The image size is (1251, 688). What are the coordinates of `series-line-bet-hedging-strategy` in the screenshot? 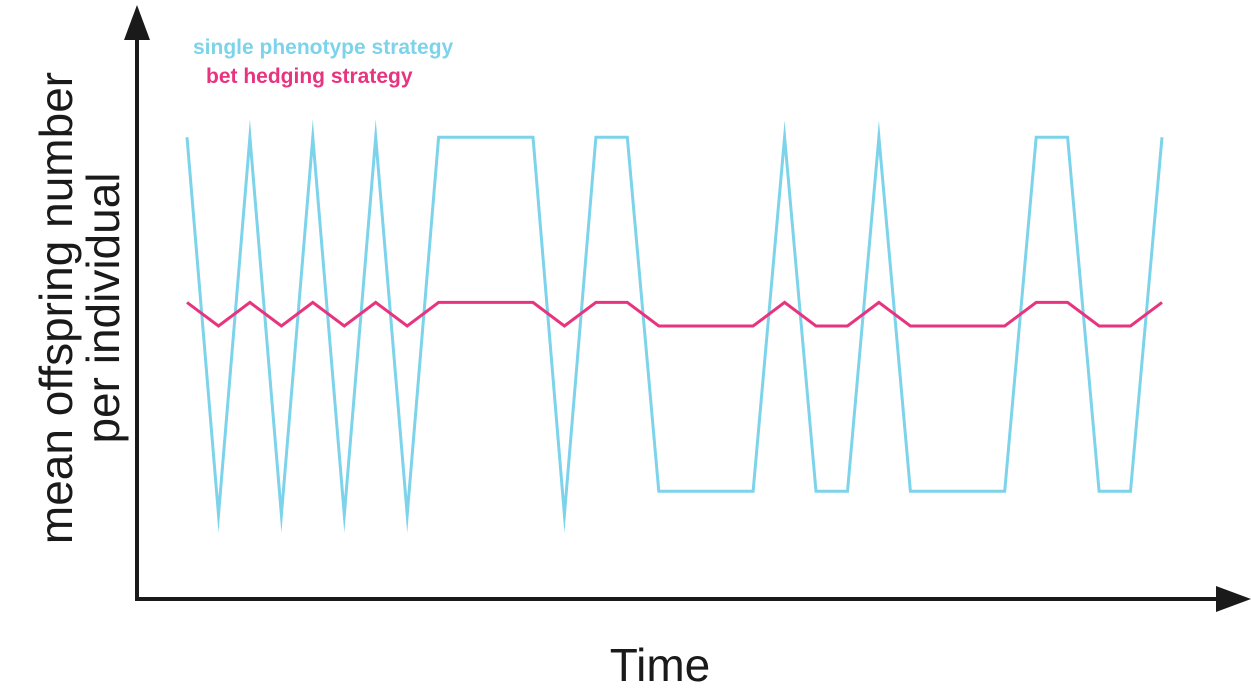 It's located at (674, 314).